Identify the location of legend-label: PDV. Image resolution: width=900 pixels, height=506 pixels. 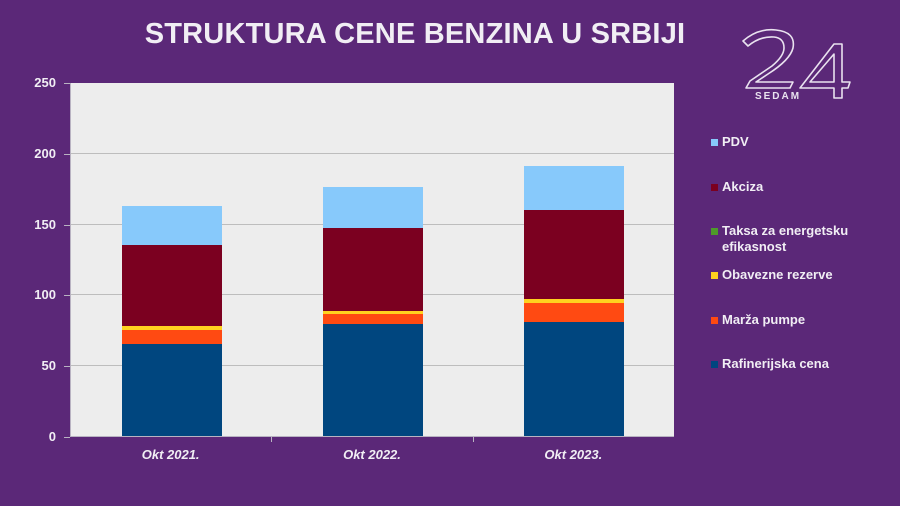
(735, 141).